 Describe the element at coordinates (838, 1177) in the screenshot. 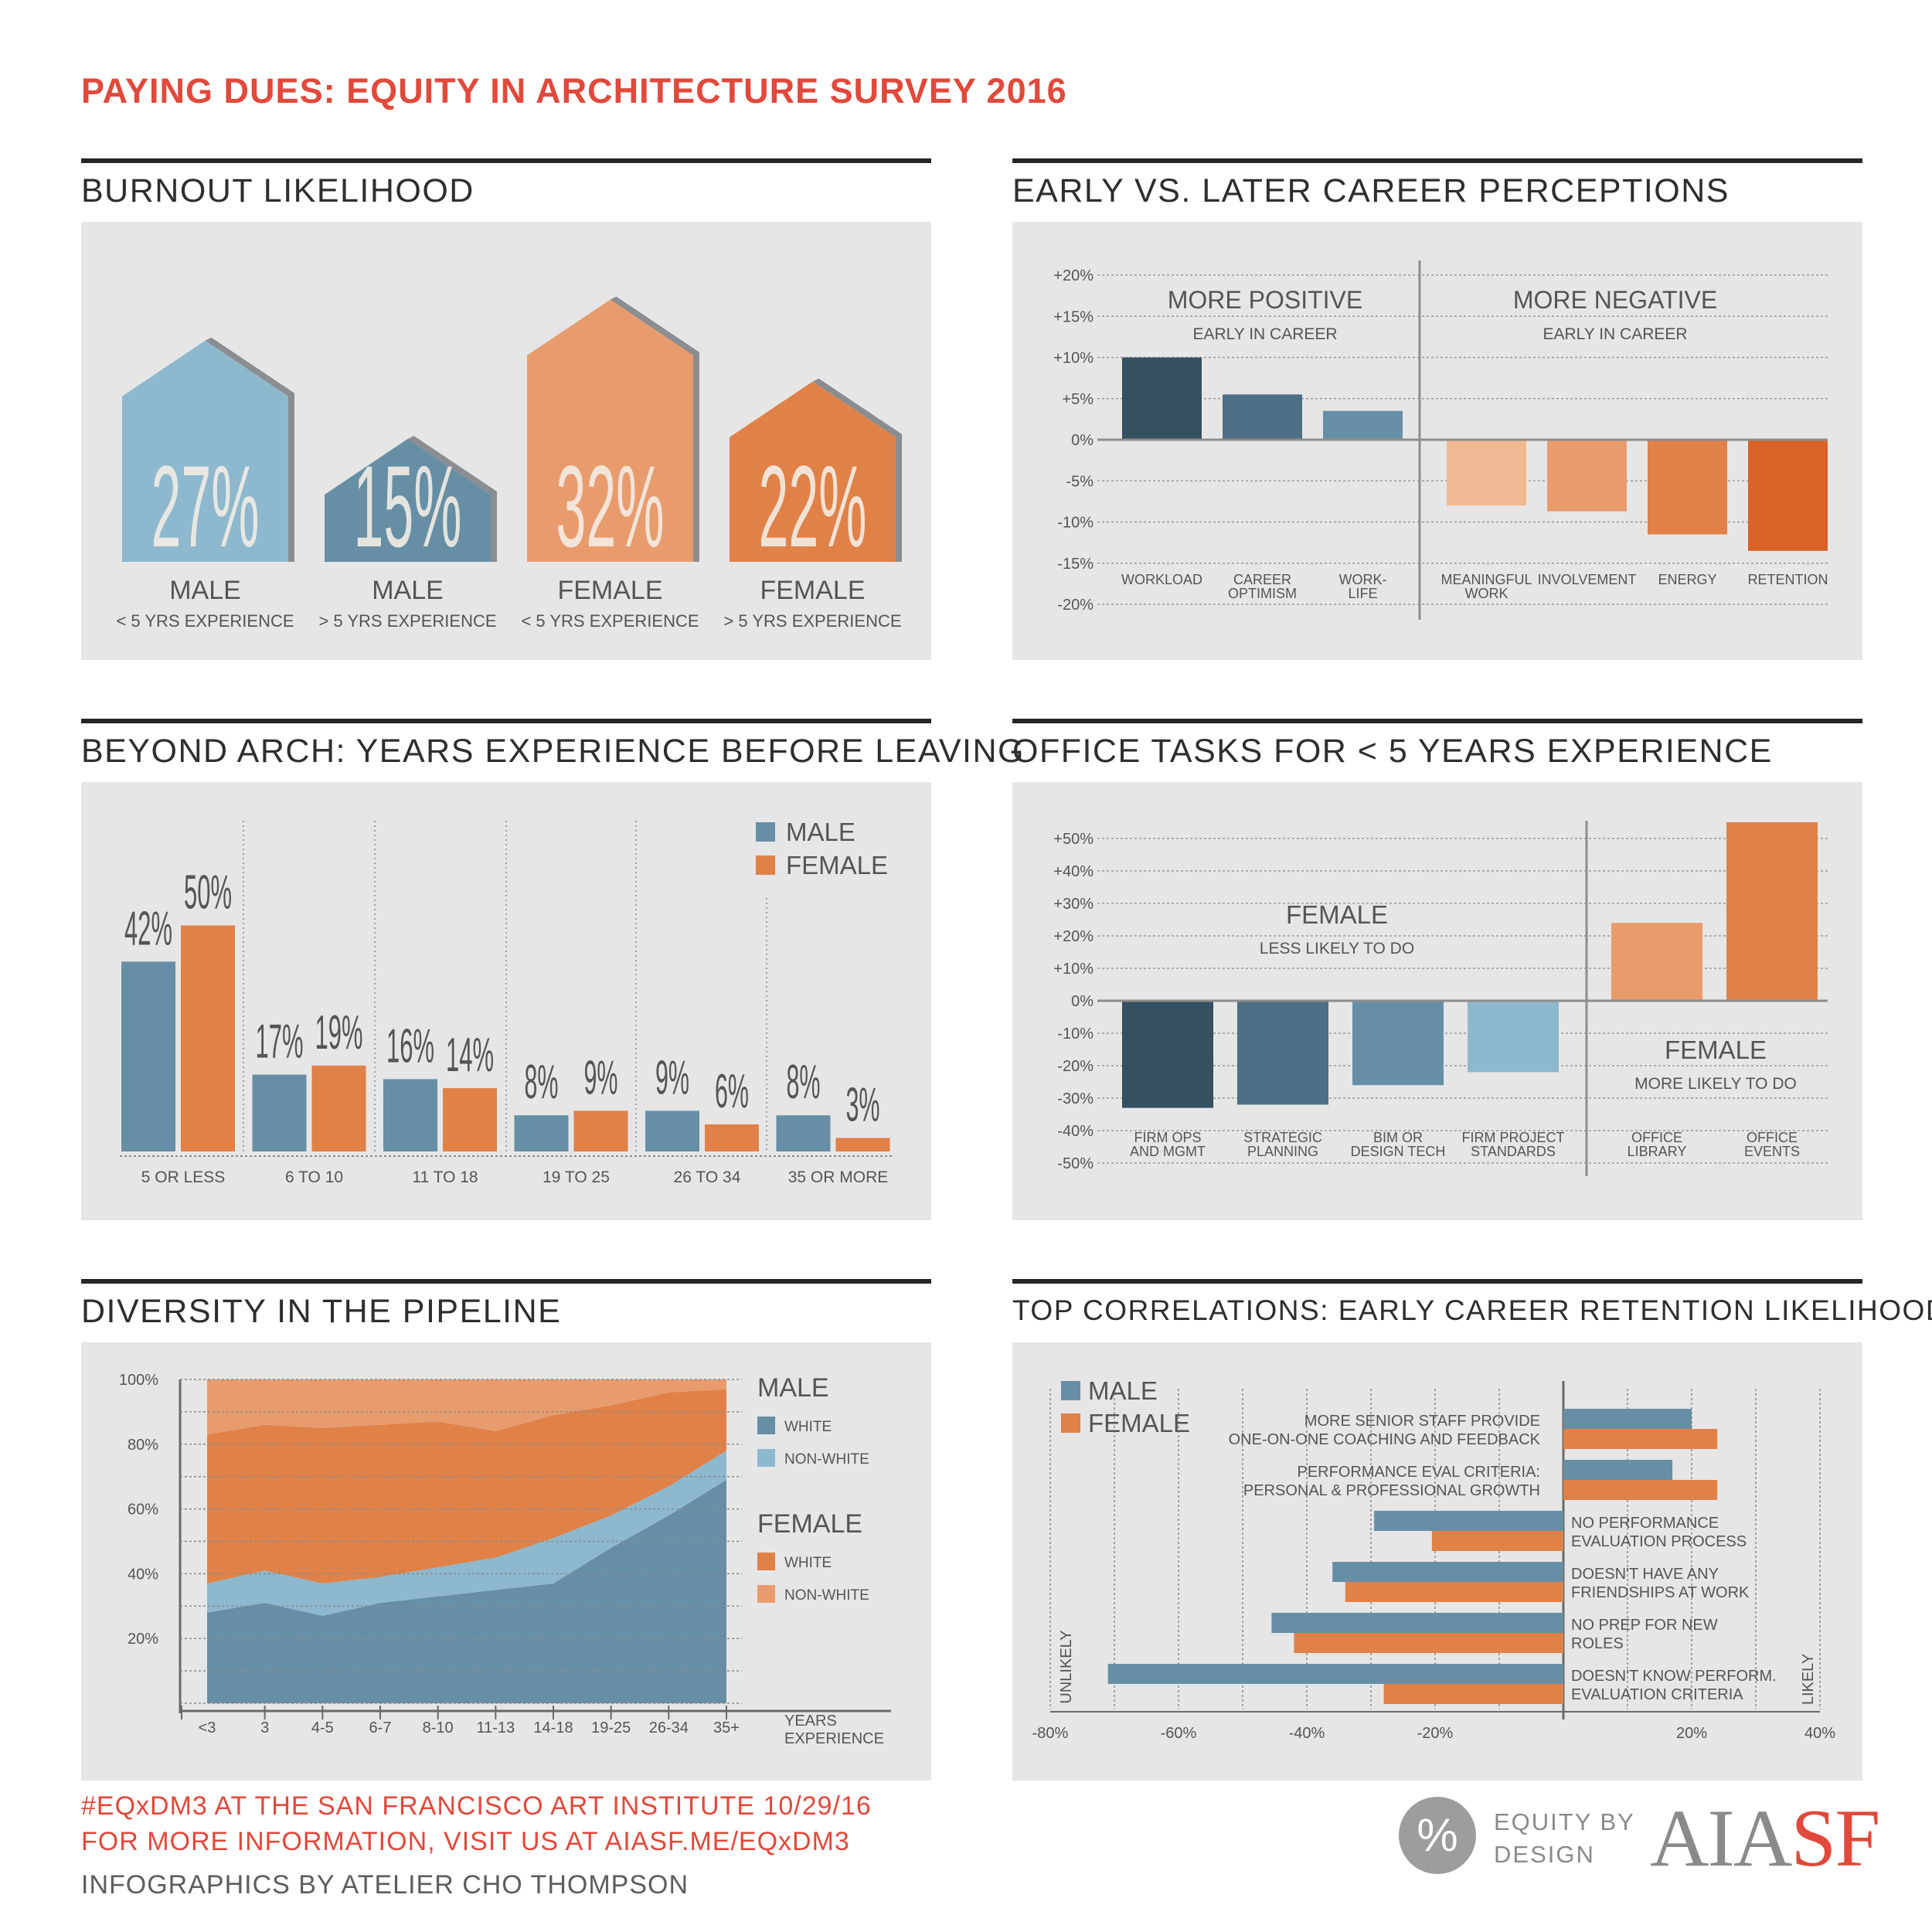

I see `x-category-label: 35 OR MORE` at that location.